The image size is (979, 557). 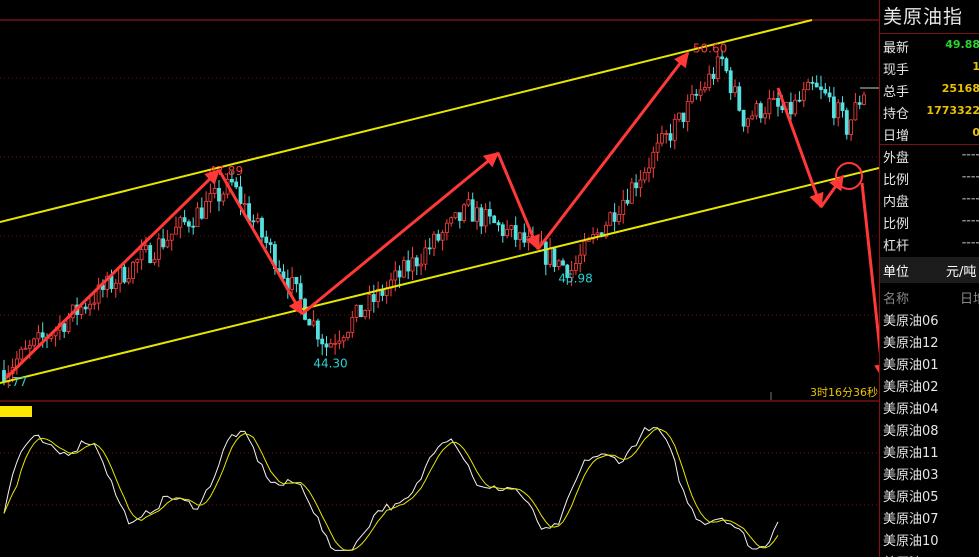 I want to click on quote-row: 内盘 ----, so click(x=929, y=200).